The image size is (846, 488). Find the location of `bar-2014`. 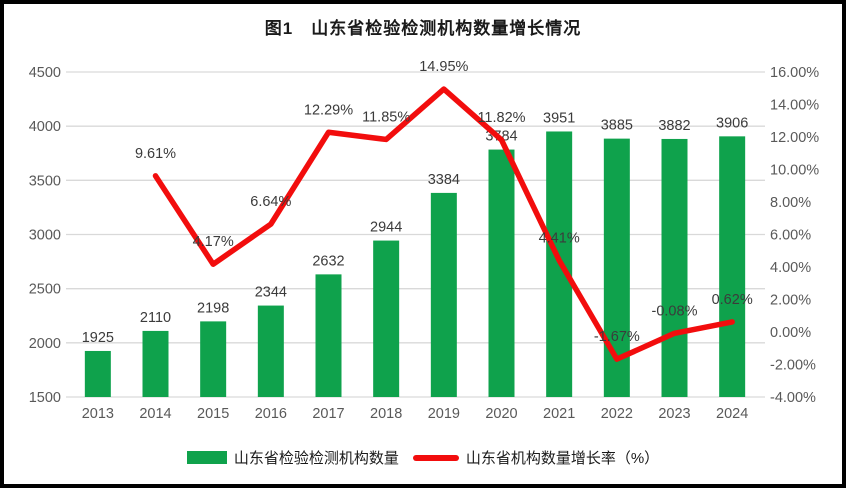

bar-2014 is located at coordinates (155, 363).